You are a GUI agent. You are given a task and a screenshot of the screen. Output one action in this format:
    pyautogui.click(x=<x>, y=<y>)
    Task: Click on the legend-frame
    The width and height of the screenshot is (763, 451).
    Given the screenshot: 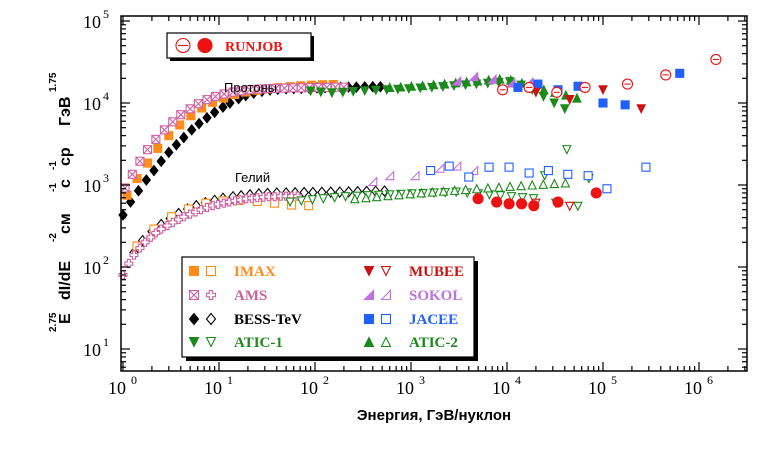 What is the action you would take?
    pyautogui.click(x=328, y=307)
    